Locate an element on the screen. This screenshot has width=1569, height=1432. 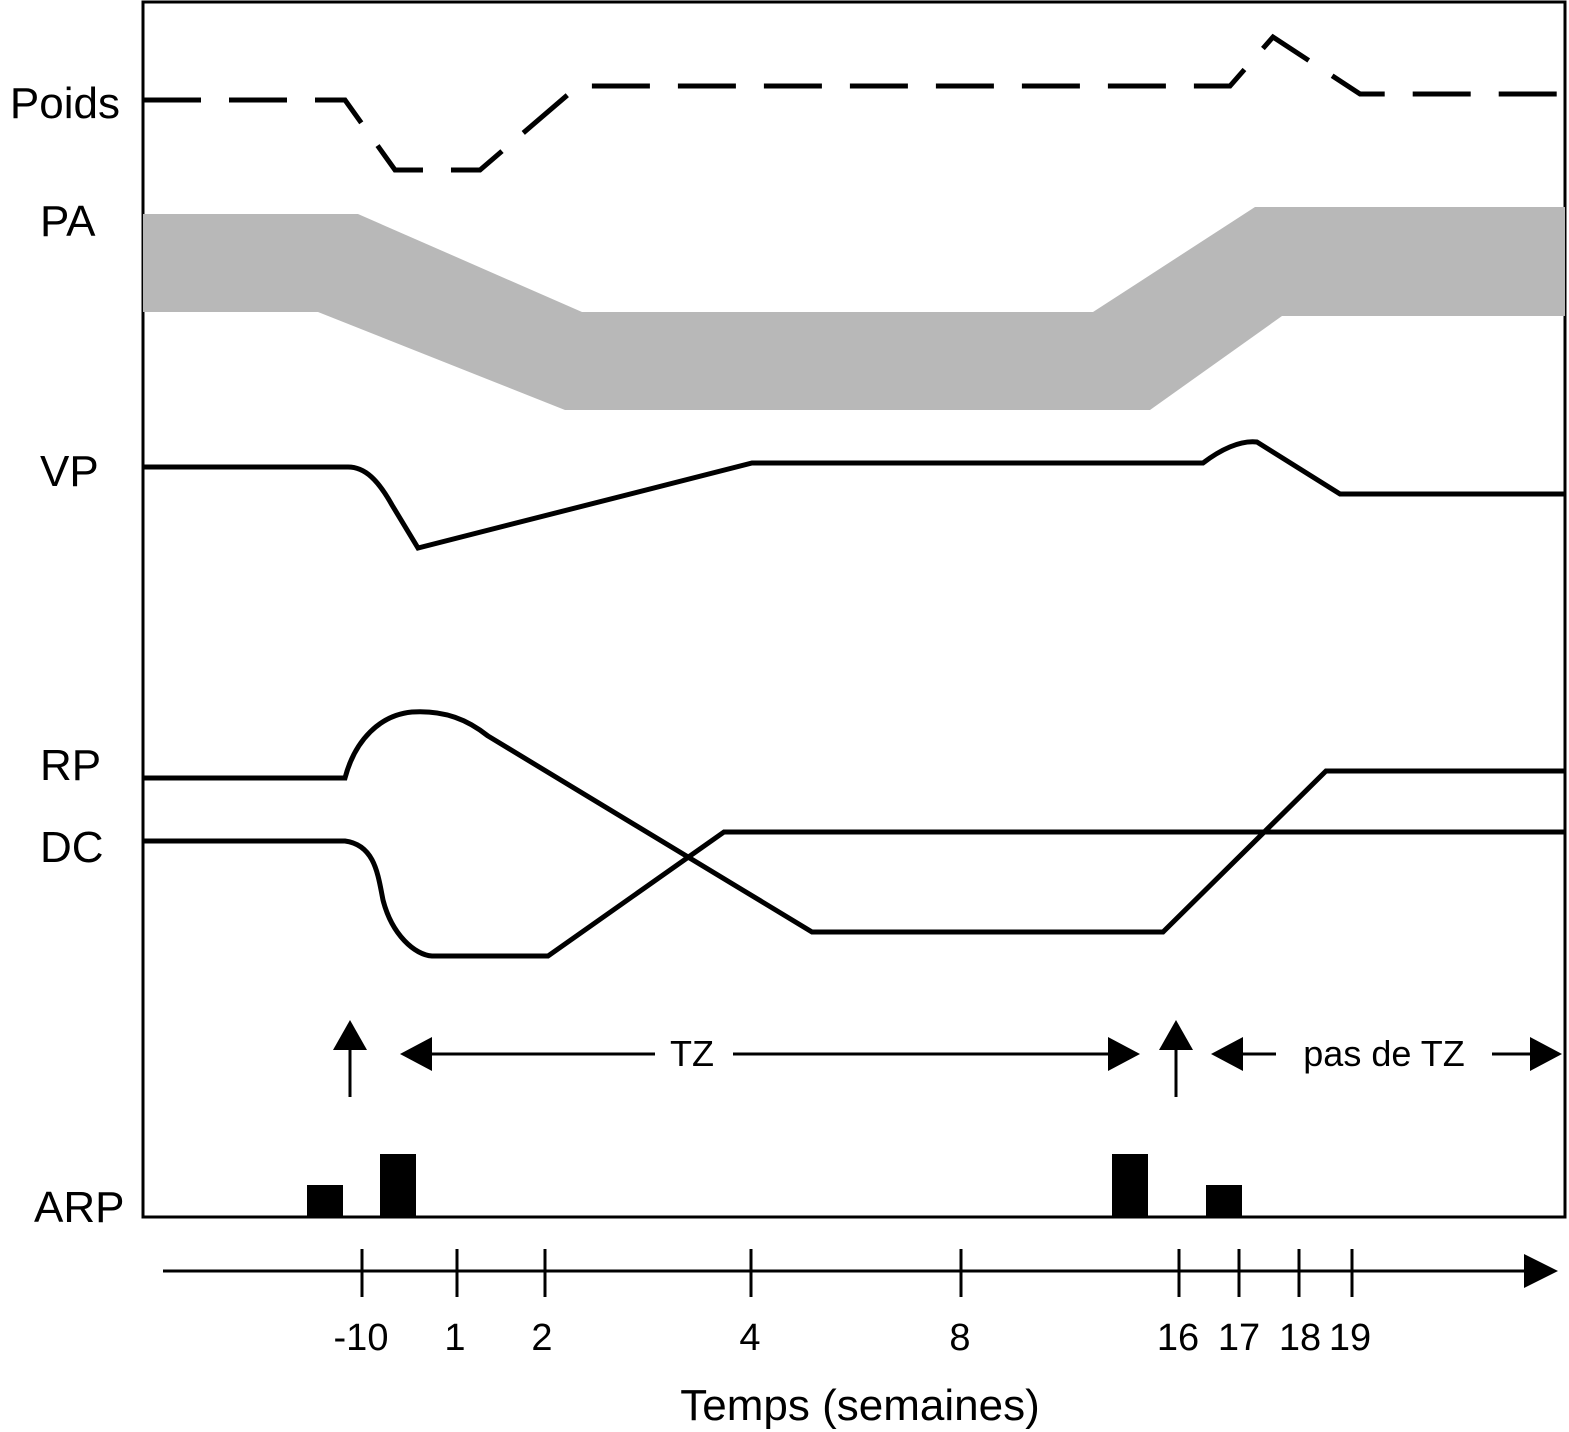
label-dc: DC is located at coordinates (72, 847).